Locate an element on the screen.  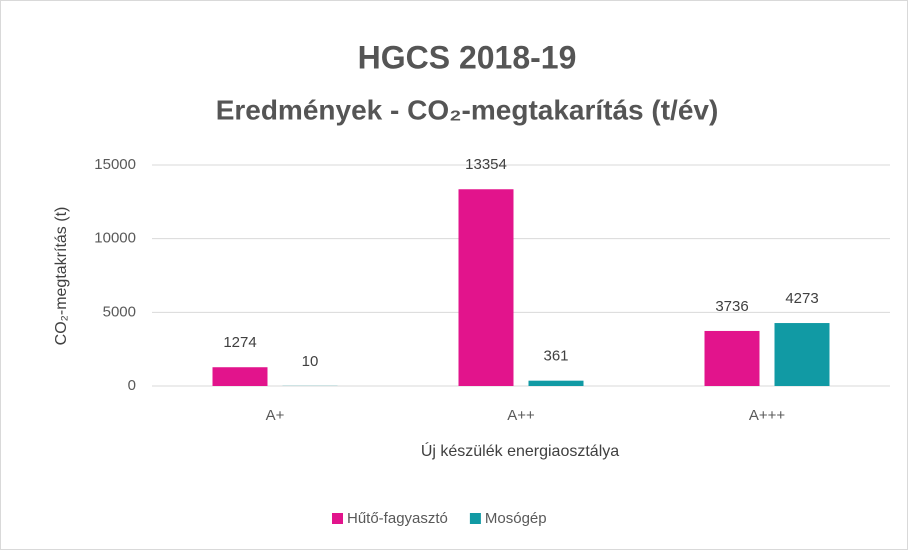
y-tick-label: 5000 is located at coordinates (119, 311).